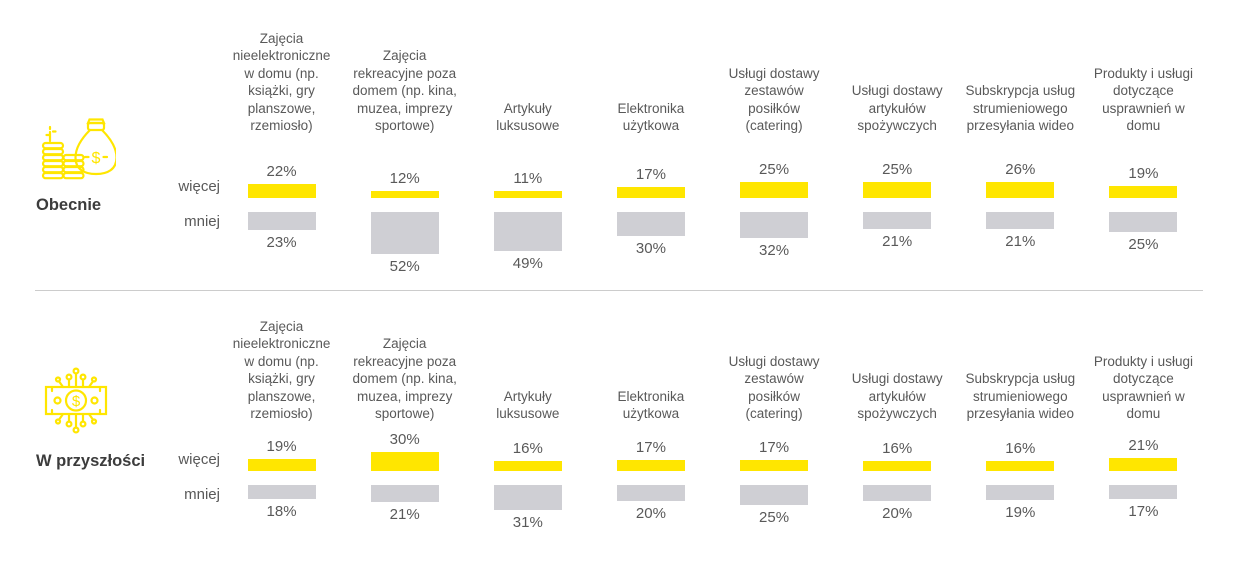  What do you see at coordinates (774, 506) in the screenshot?
I see `less-bar-cell: 25%` at bounding box center [774, 506].